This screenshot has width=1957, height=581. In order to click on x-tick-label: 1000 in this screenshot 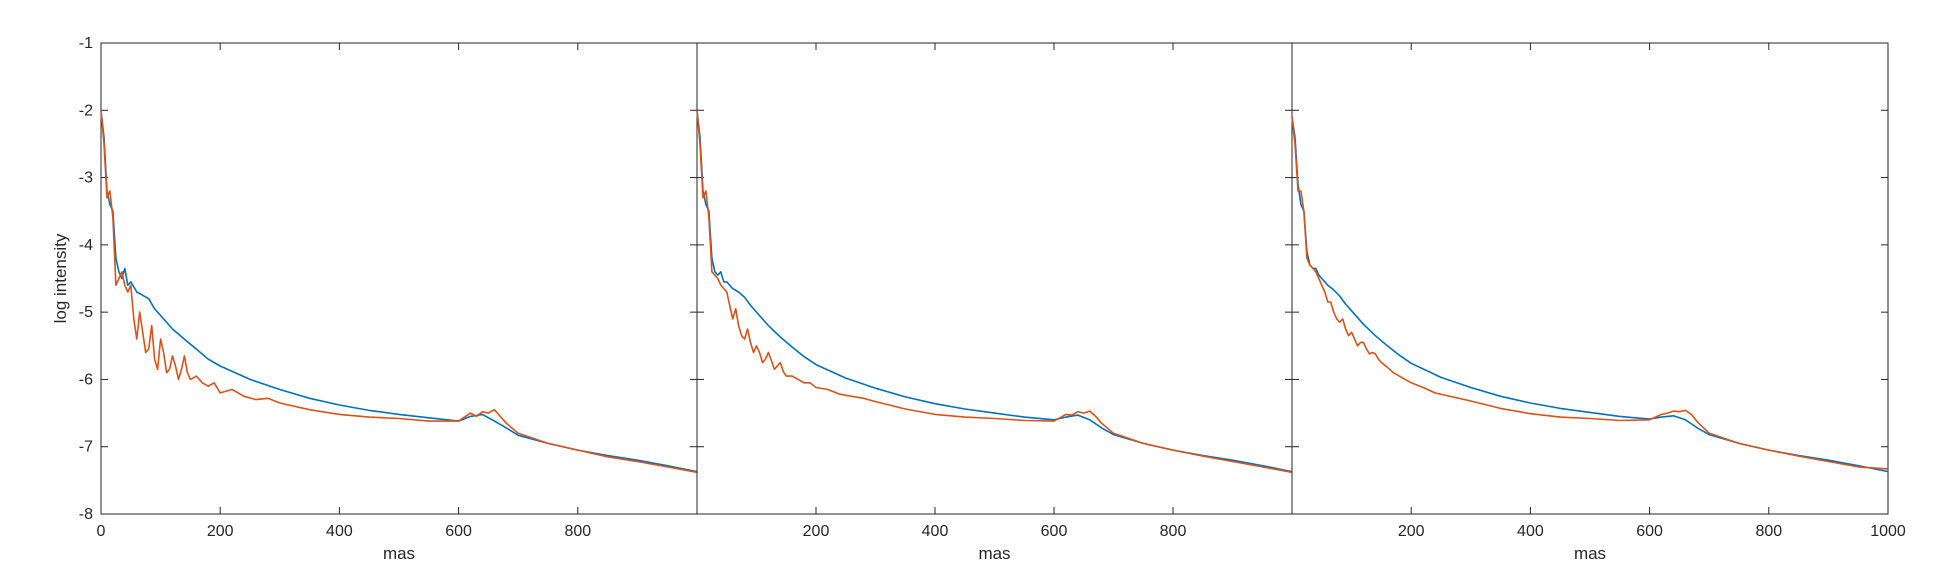, I will do `click(1888, 531)`.